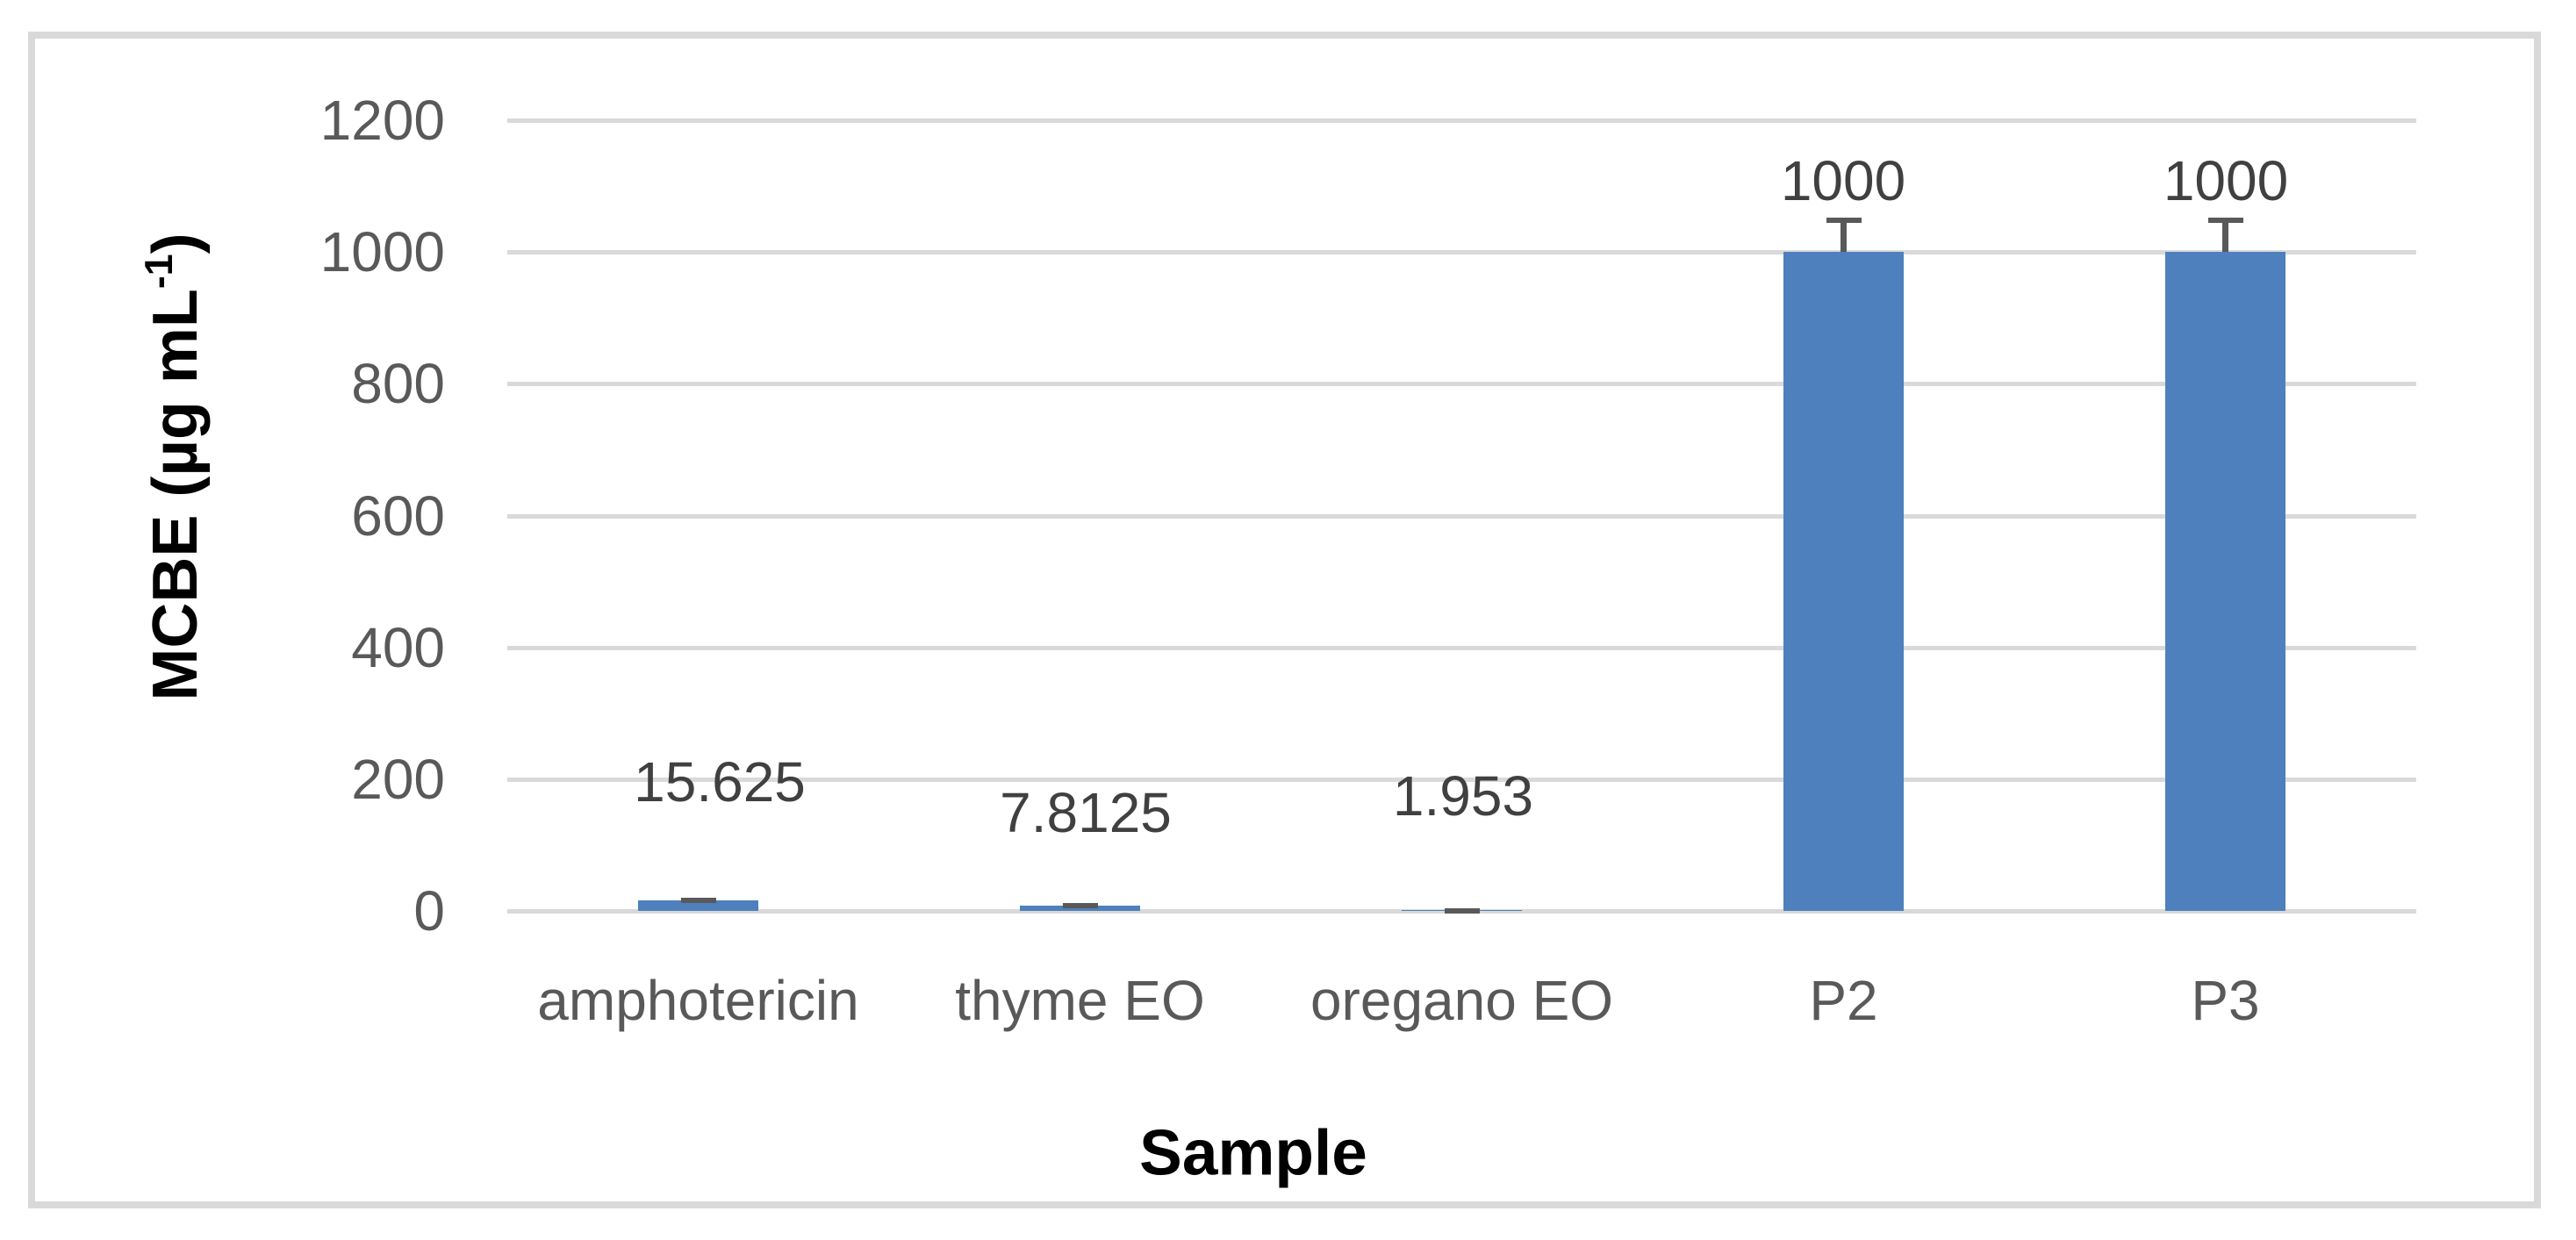  I want to click on y-axis-title-prefix: MCBE (µg mL, so click(176, 495).